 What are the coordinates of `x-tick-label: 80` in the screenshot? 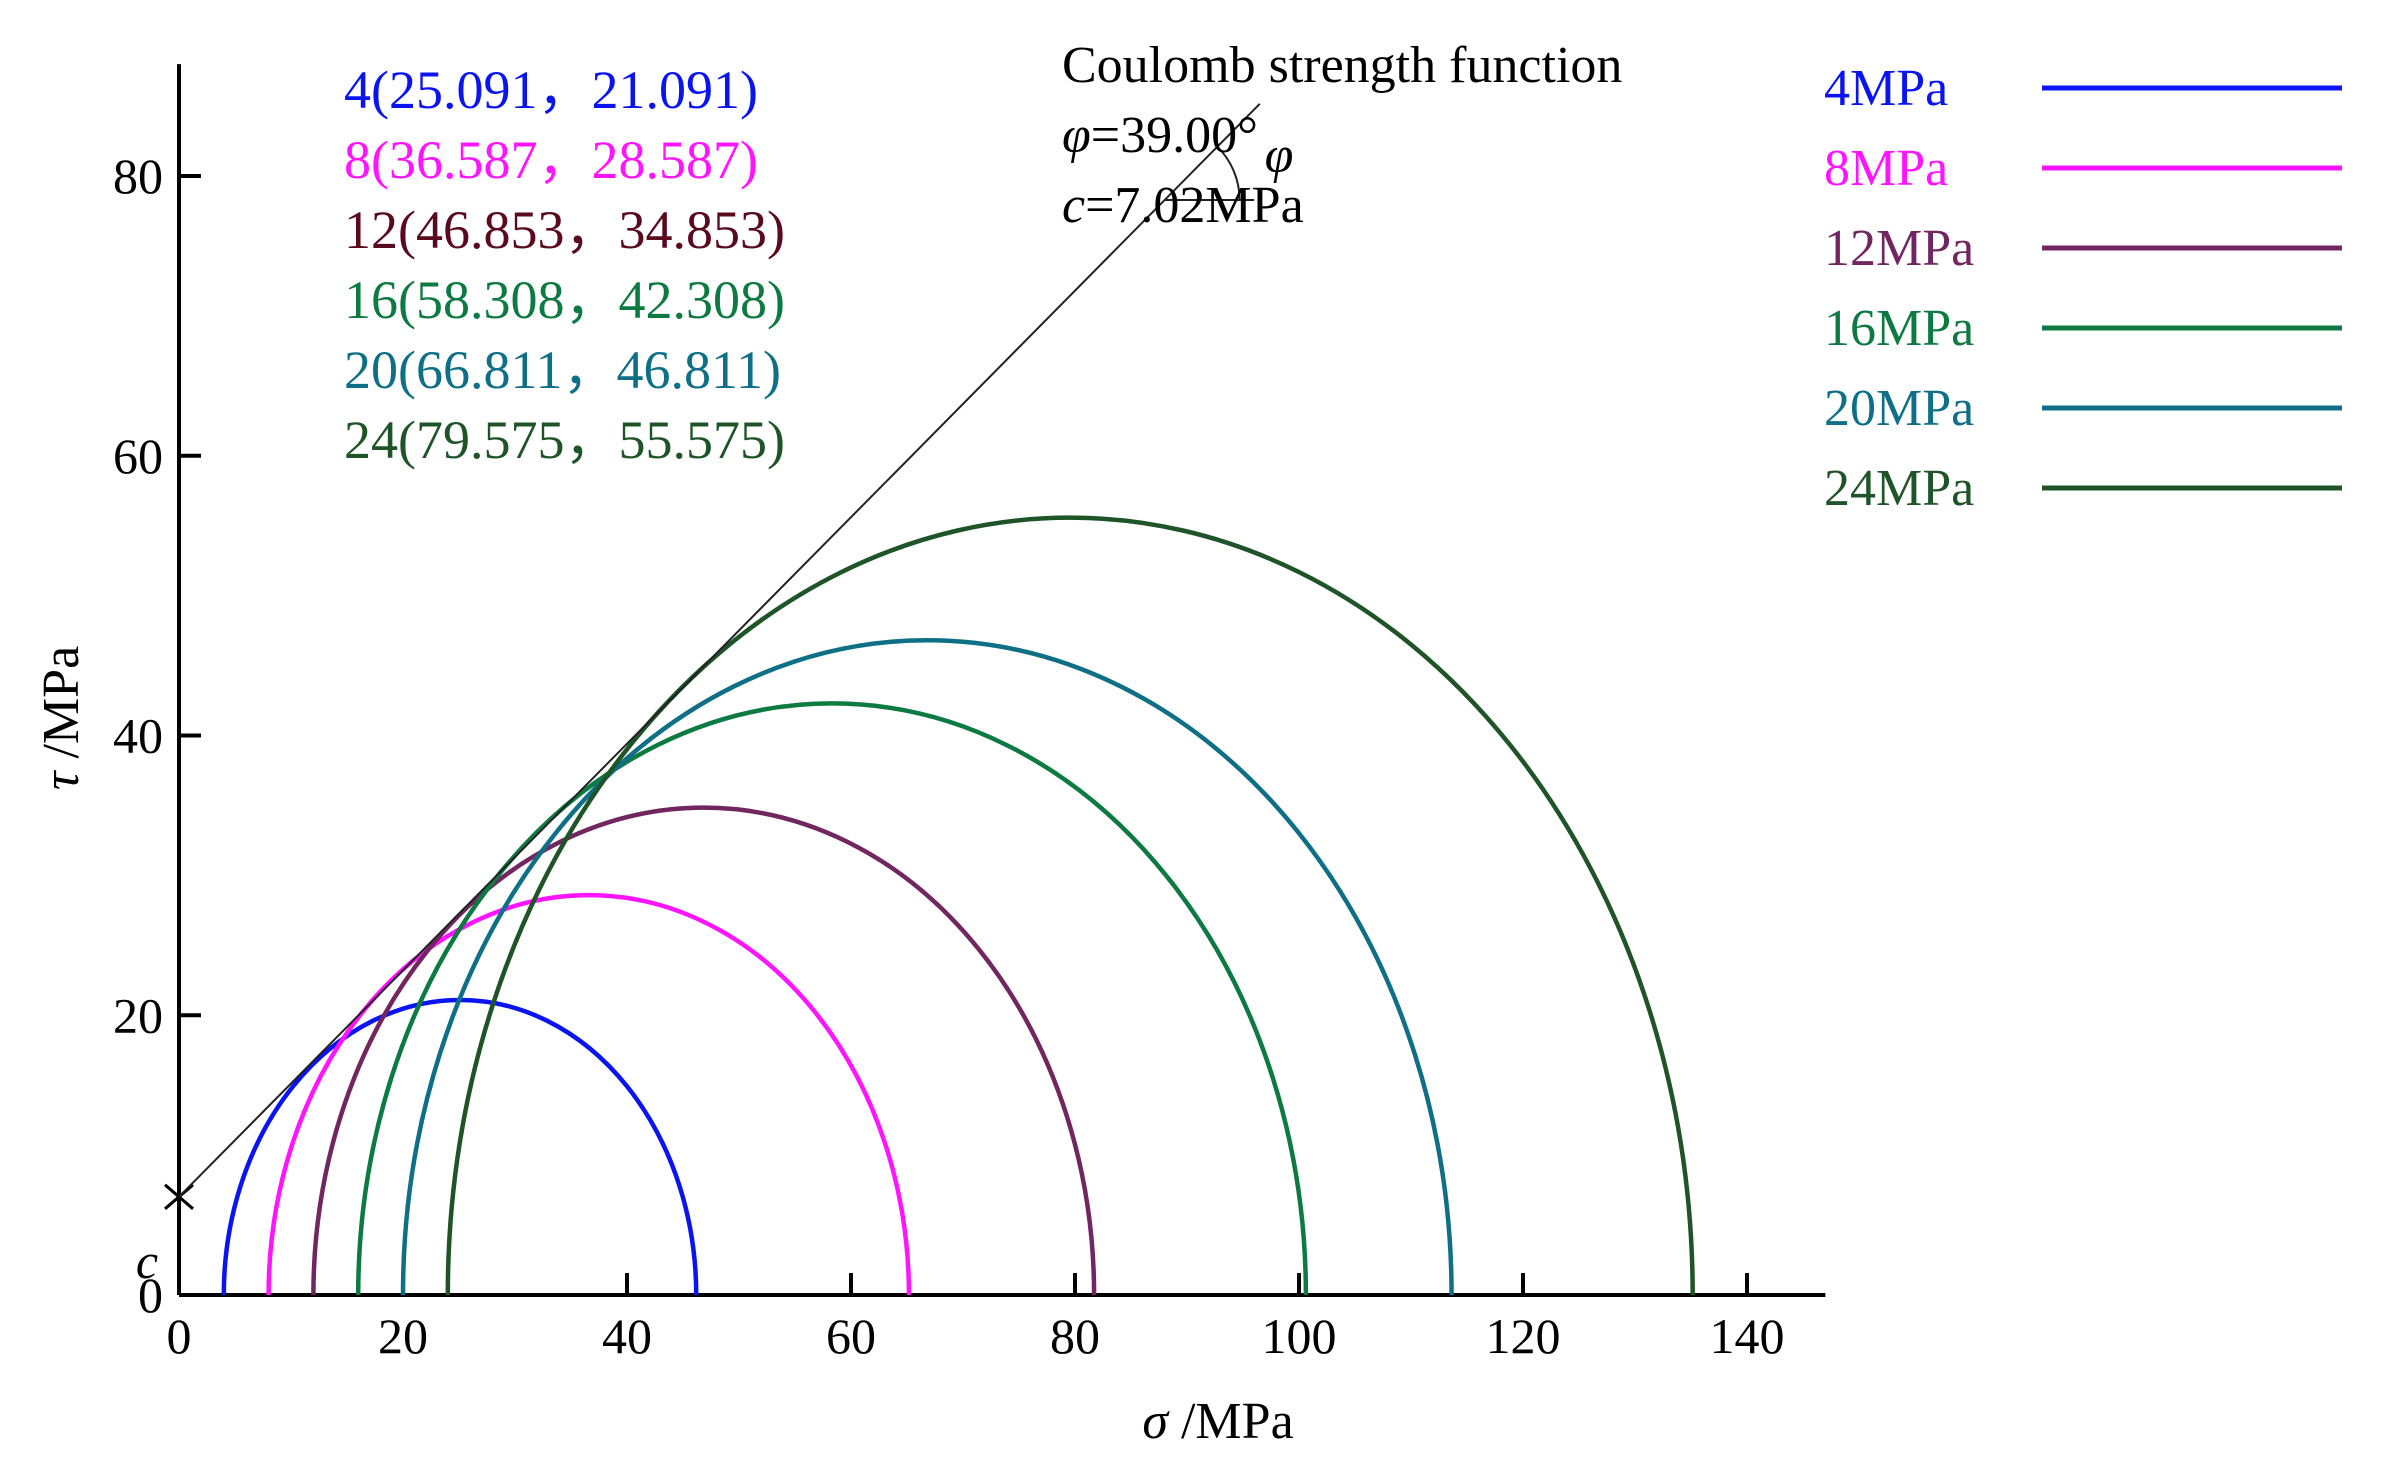 It's located at (1075, 1336).